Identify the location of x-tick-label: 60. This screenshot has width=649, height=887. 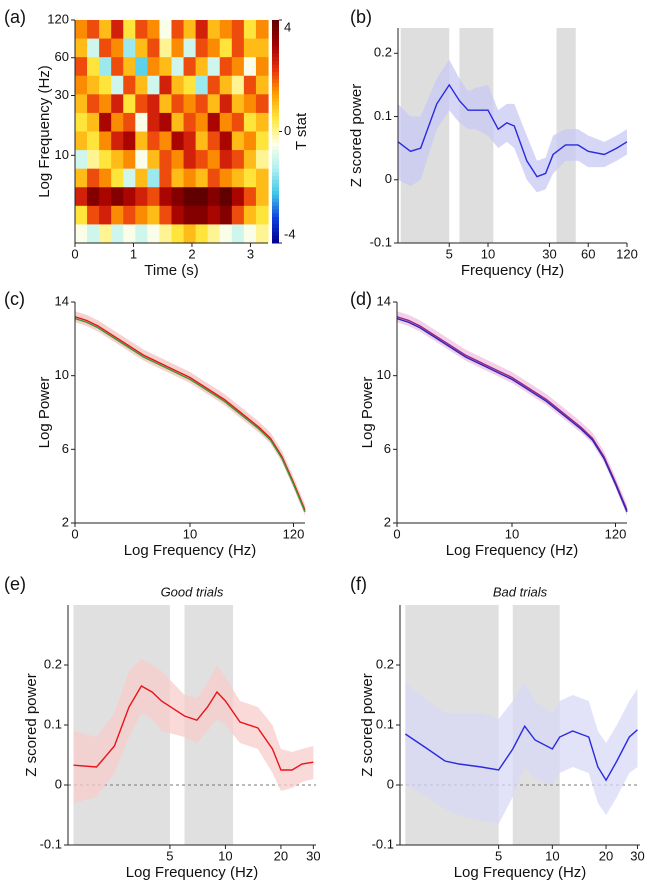
(588, 253).